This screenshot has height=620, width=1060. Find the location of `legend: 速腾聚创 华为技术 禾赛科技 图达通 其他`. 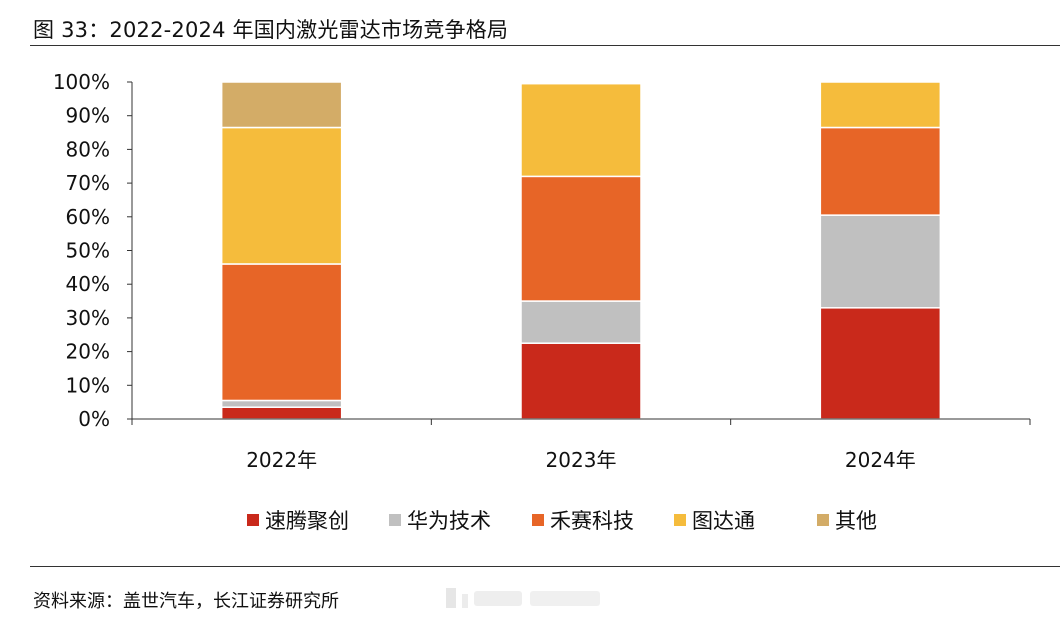

legend: 速腾聚创 华为技术 禾赛科技 图达通 其他 is located at coordinates (562, 521).